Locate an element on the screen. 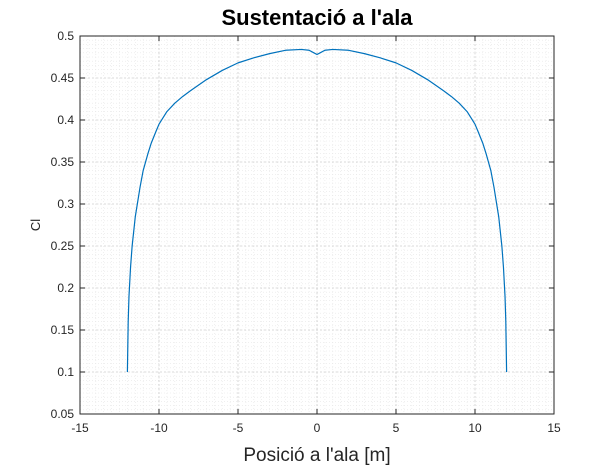 The width and height of the screenshot is (612, 466). x-tick-label: -5 is located at coordinates (238, 428).